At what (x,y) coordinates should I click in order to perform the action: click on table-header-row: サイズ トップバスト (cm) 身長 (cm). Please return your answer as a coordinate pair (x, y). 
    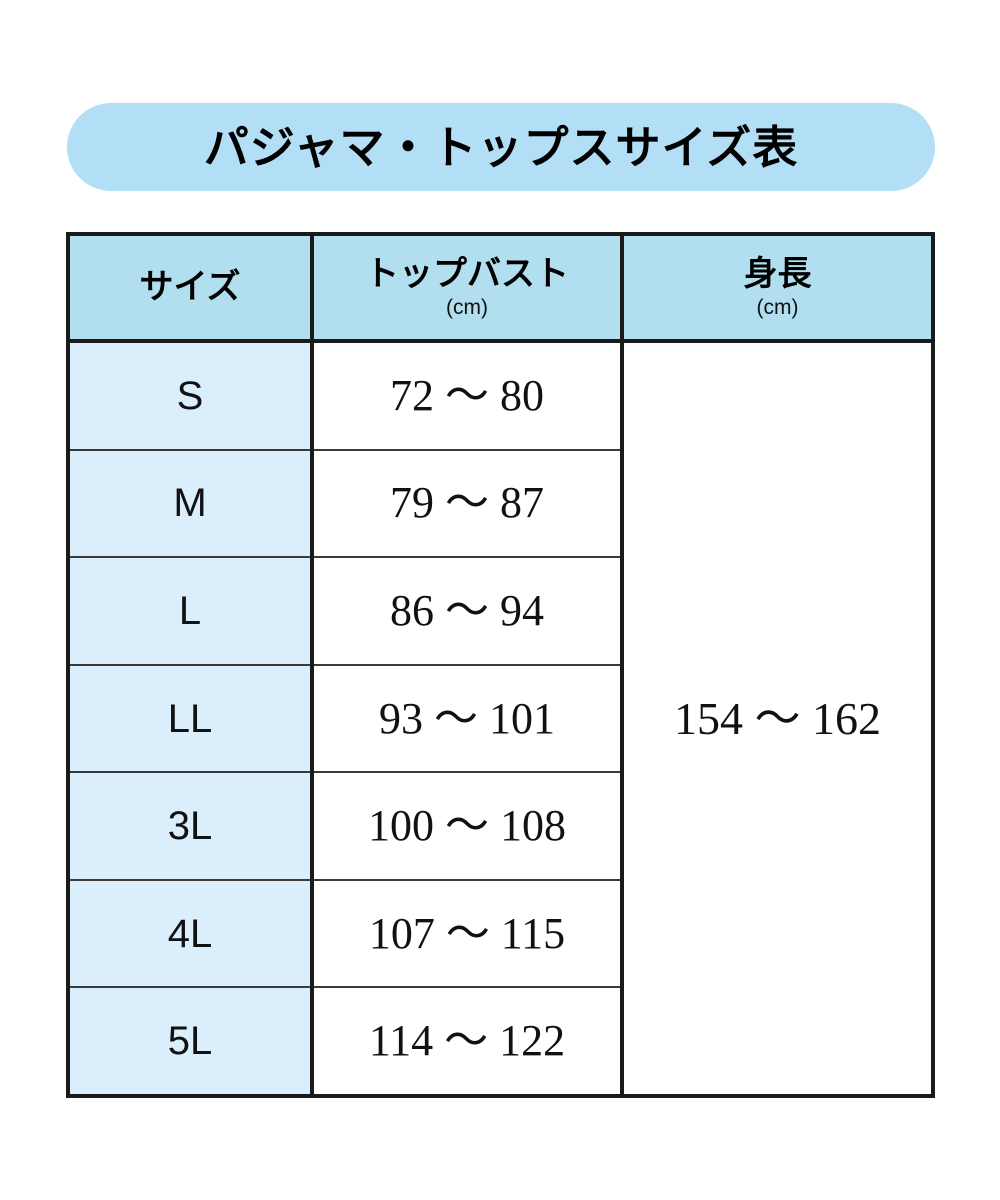
    Looking at the image, I should click on (500, 289).